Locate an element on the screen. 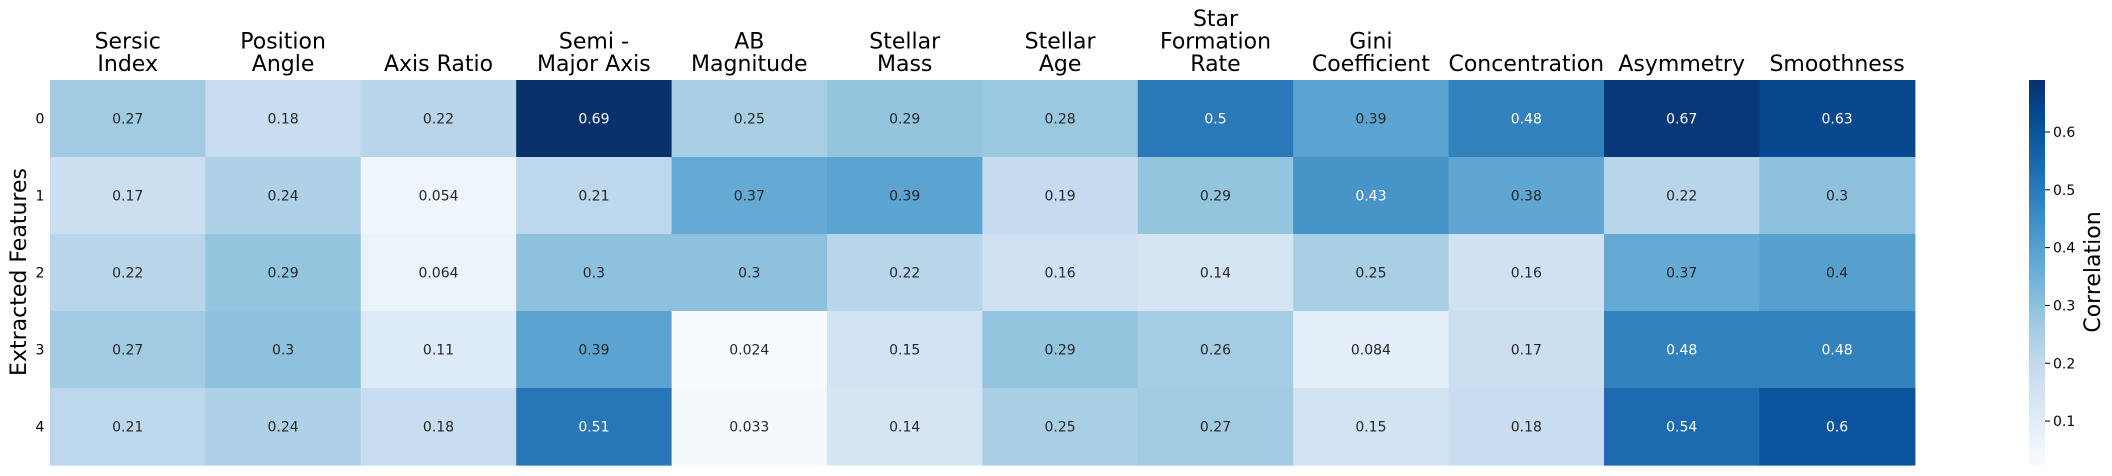  cell-value-label: 0.064 is located at coordinates (438, 274).